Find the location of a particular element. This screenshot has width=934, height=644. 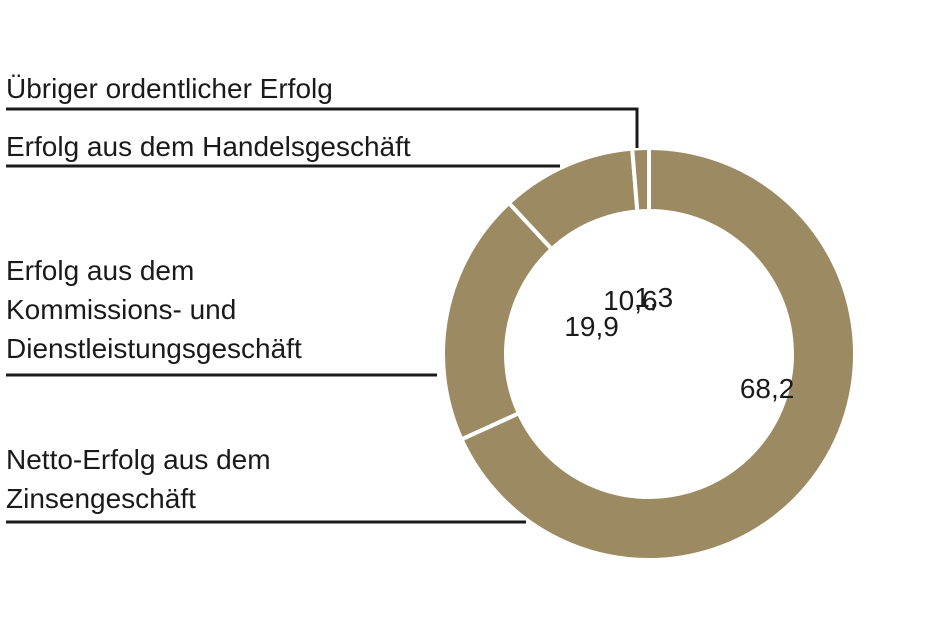

label-erfolg-handelsgeschaeft: Erfolg aus dem Handelsgeschäft is located at coordinates (208, 146).